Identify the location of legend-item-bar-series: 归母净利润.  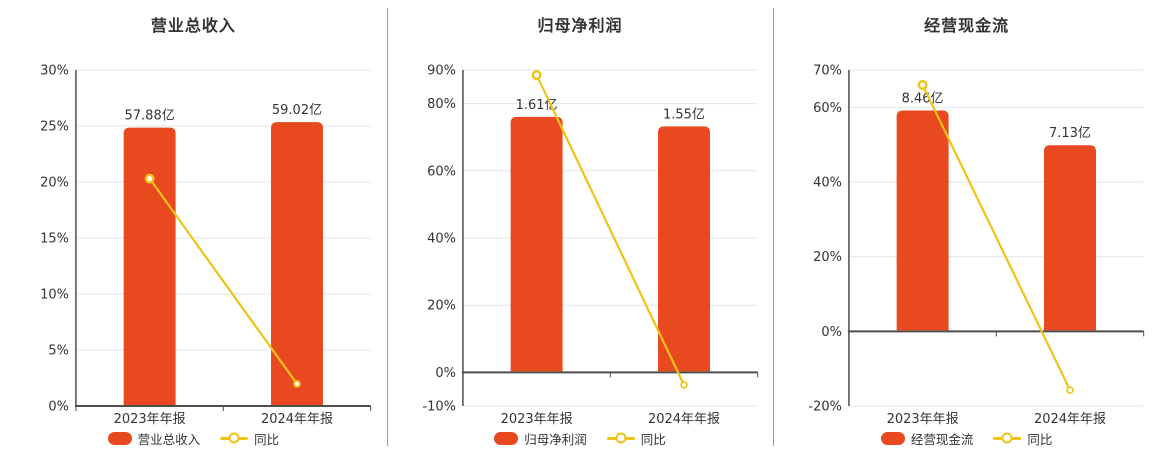
(540, 438).